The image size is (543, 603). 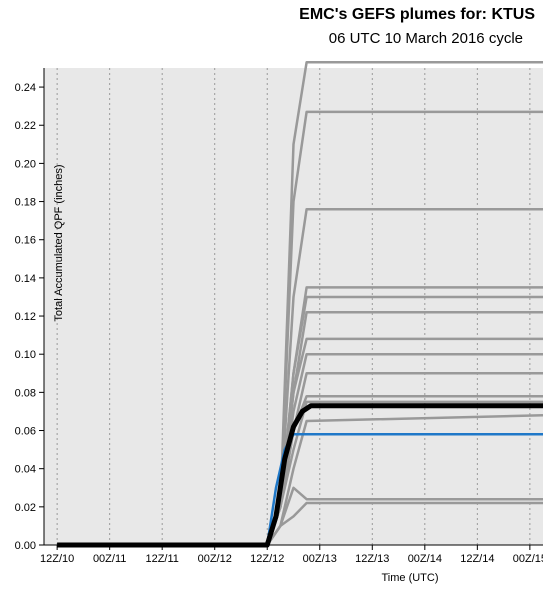 I want to click on y-tick-label: 0.12, so click(x=25, y=317).